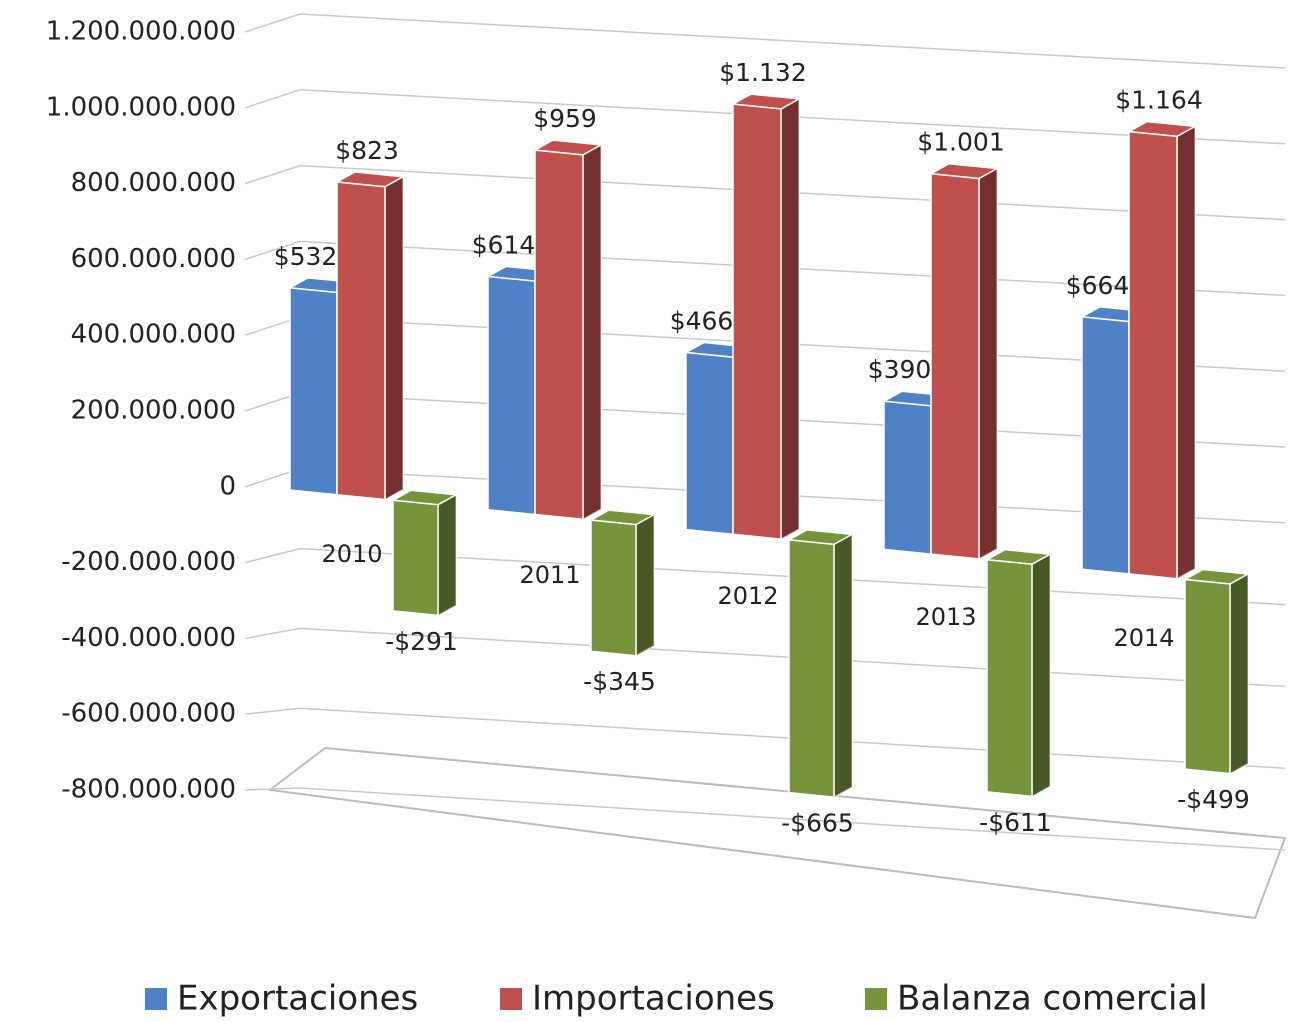 This screenshot has width=1315, height=1022. What do you see at coordinates (306, 256) in the screenshot?
I see `data-label: $532` at bounding box center [306, 256].